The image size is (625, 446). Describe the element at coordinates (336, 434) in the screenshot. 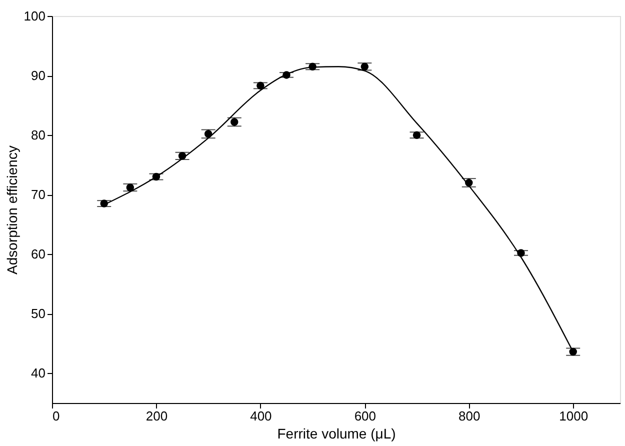

I see `x-axis-title: Ferrite volume (μL)` at that location.